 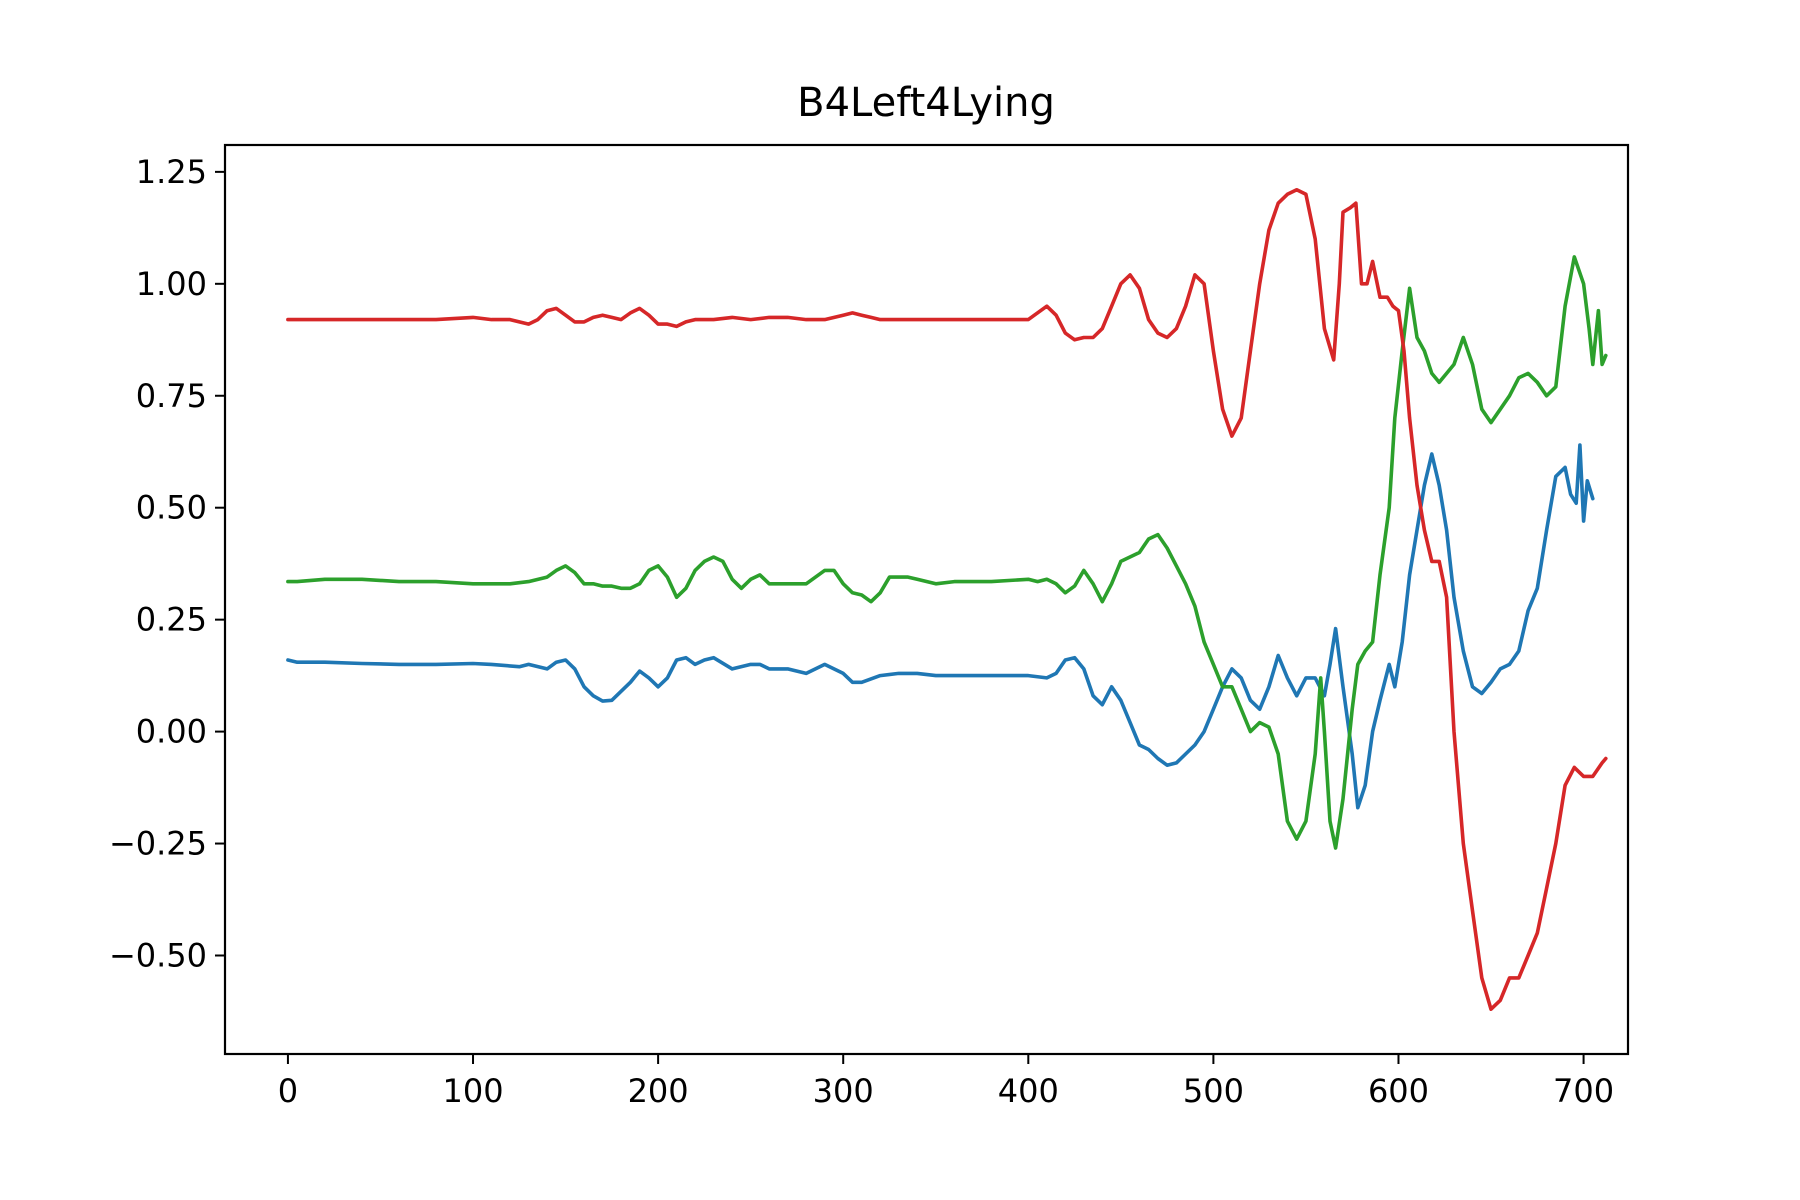 What do you see at coordinates (171, 732) in the screenshot?
I see `y-tick-label: 0.00` at bounding box center [171, 732].